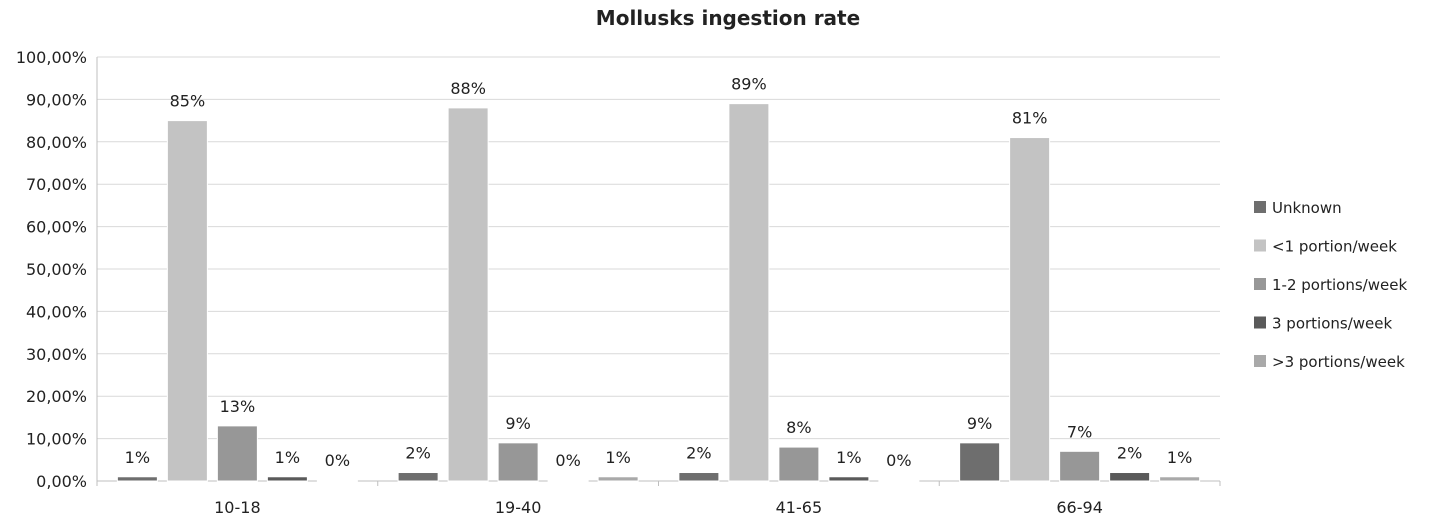 Image resolution: width=1439 pixels, height=526 pixels. What do you see at coordinates (468, 88) in the screenshot?
I see `data-label: 88%` at bounding box center [468, 88].